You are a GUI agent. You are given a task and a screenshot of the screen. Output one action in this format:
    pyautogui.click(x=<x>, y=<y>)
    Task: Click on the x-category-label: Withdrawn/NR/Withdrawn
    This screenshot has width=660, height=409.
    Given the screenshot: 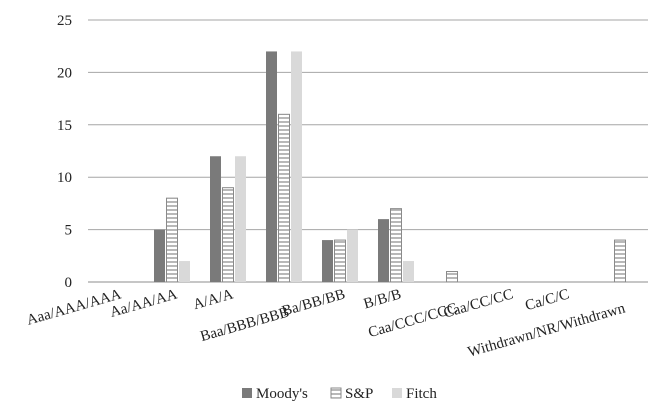 What is the action you would take?
    pyautogui.click(x=547, y=330)
    